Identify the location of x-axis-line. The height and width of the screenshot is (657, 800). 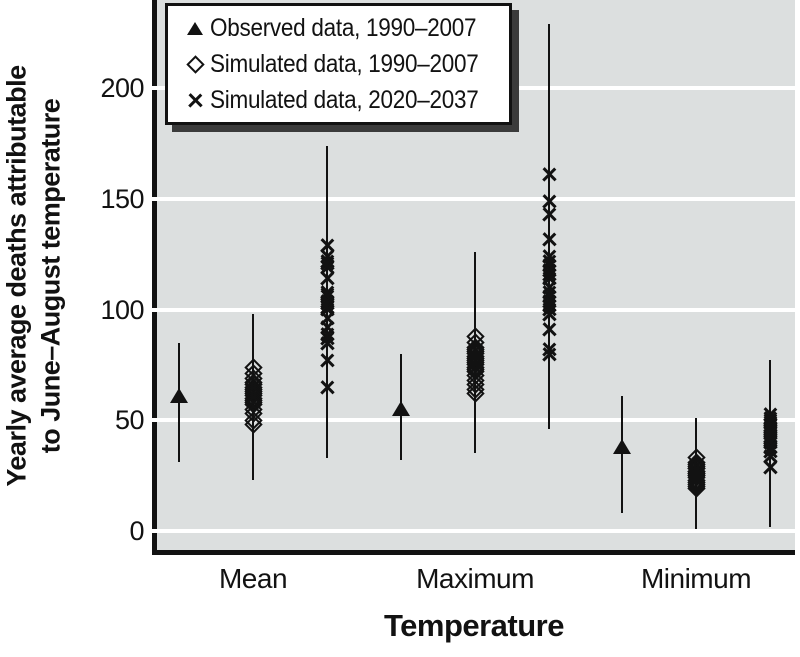
(473, 552).